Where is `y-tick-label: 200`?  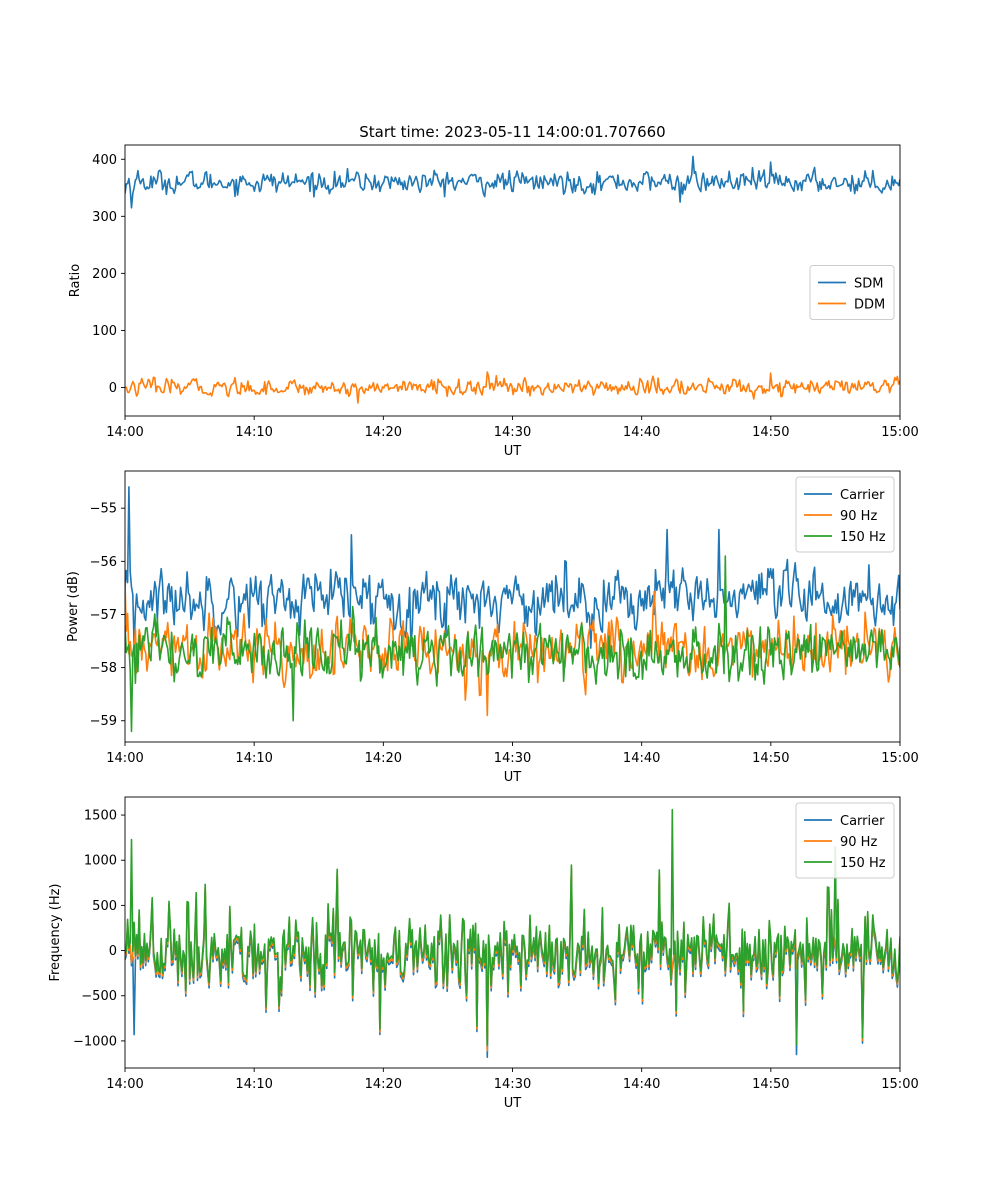 y-tick-label: 200 is located at coordinates (104, 274).